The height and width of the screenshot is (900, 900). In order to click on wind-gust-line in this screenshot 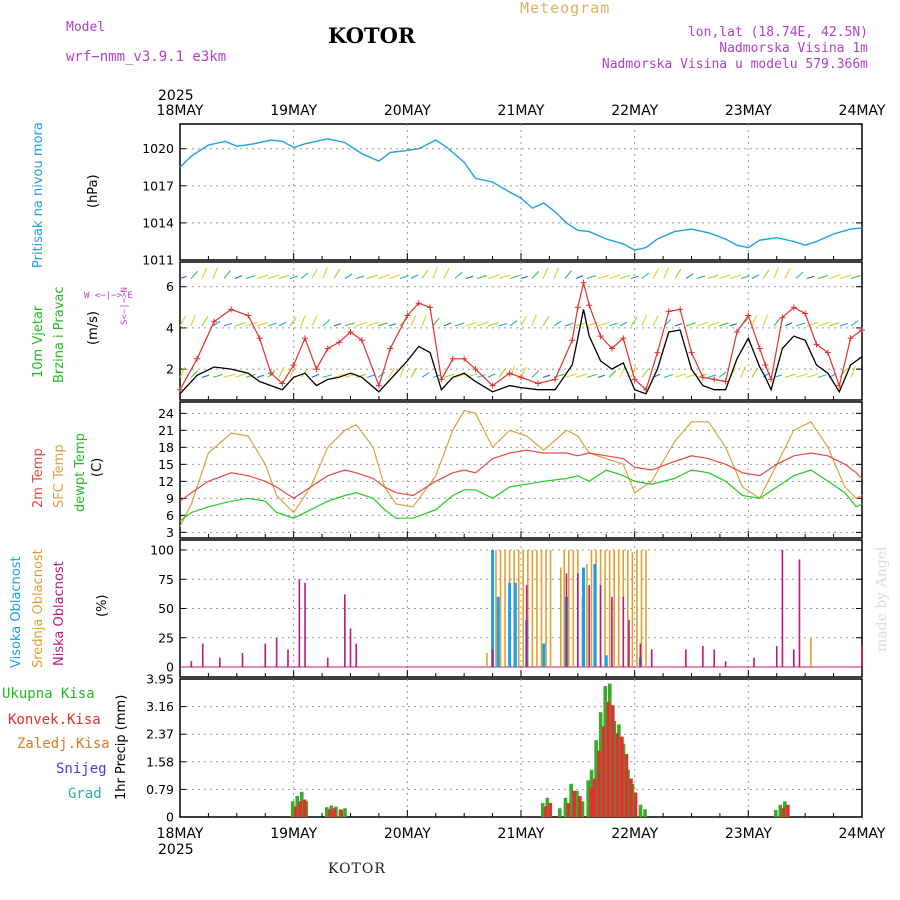, I will do `click(521, 352)`.